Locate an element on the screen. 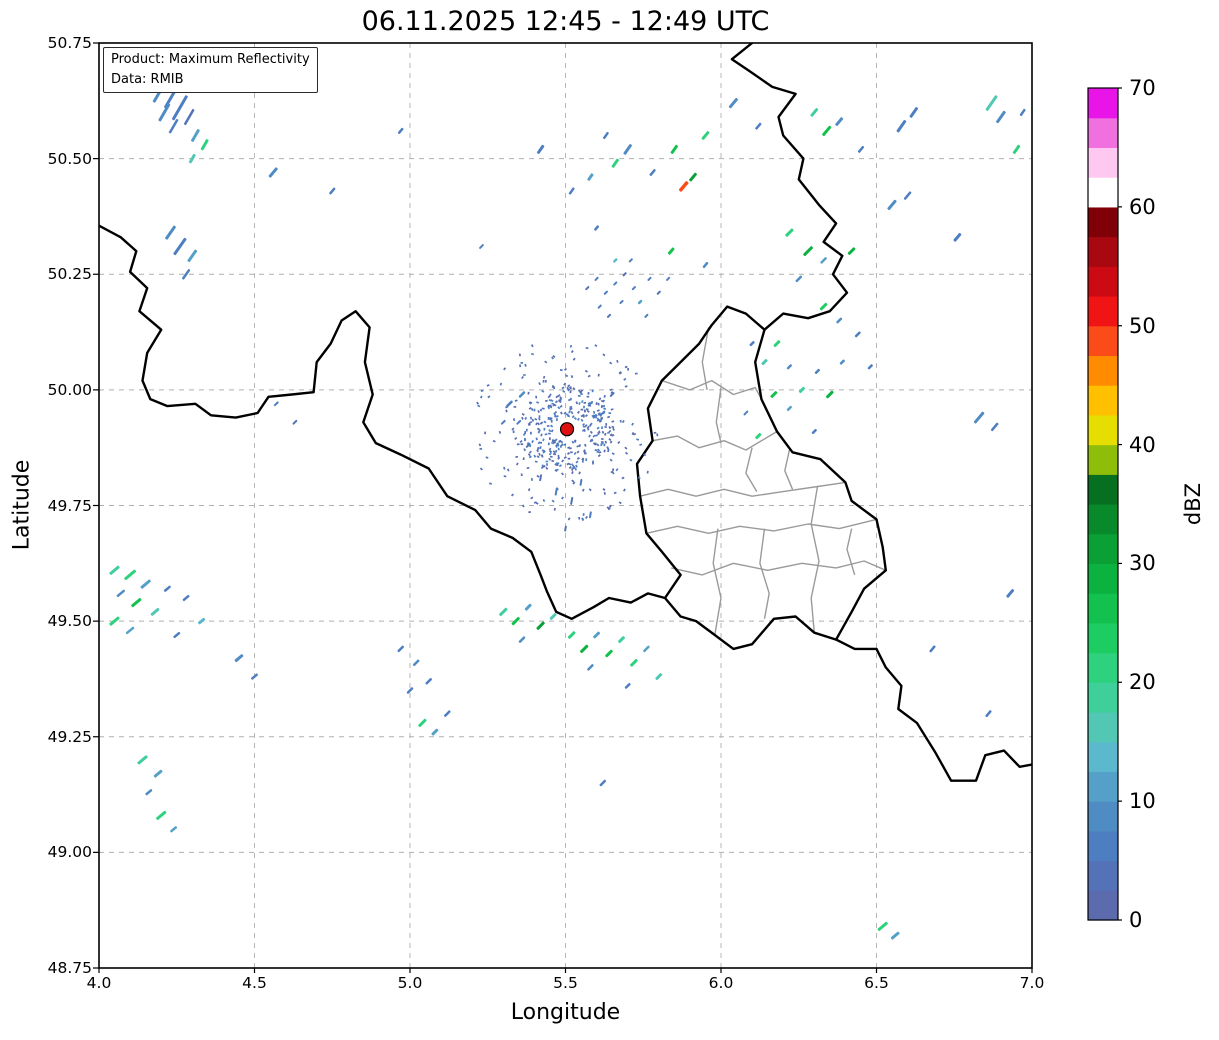 This screenshot has height=1040, width=1219. x-axis-label: Longitude is located at coordinates (565, 1012).